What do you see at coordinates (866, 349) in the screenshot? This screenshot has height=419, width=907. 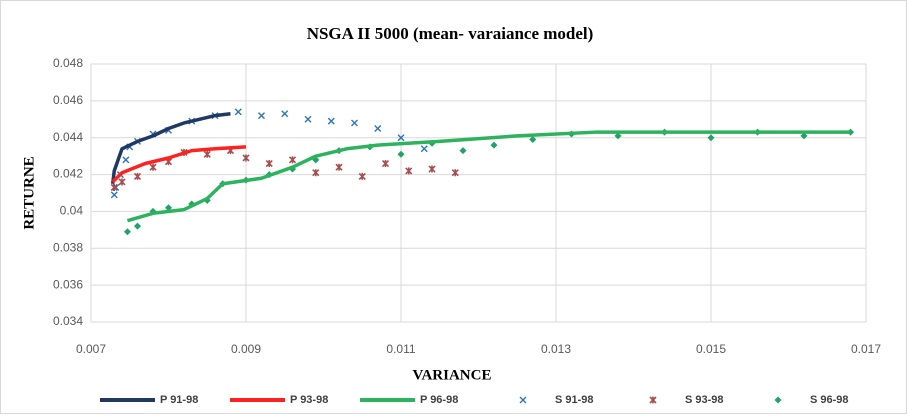 I see `x-tick-label: 0.017` at bounding box center [866, 349].